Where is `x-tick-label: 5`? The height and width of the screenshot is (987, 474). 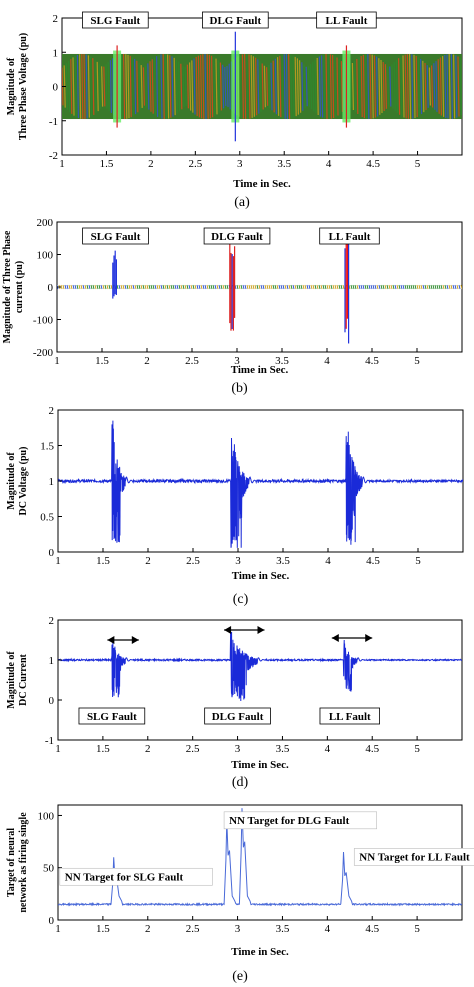 x-tick-label: 5 is located at coordinates (418, 561).